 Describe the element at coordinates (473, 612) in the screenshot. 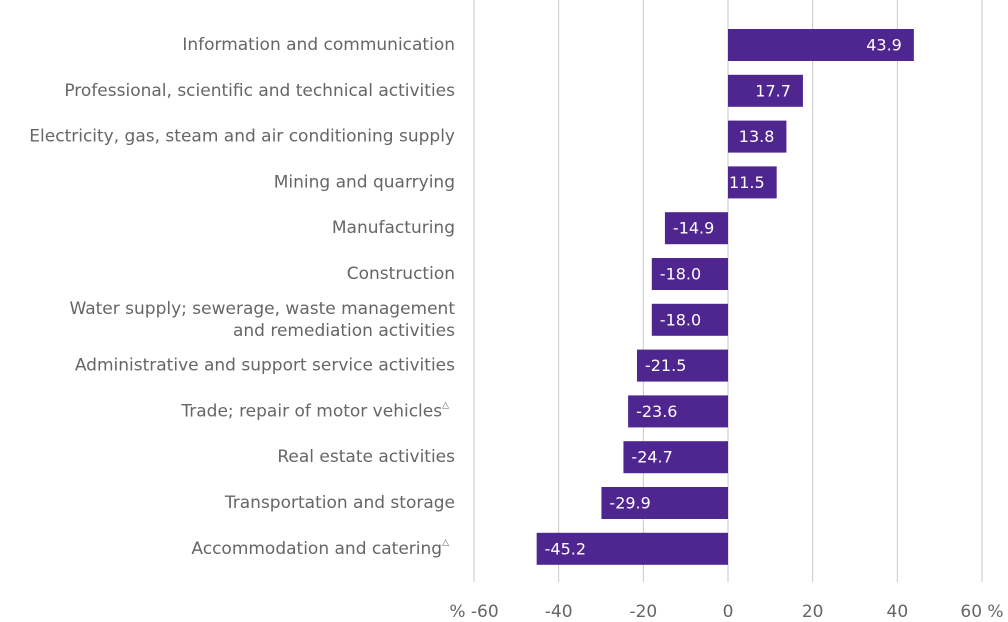

I see `x-tick-label: % -60` at that location.